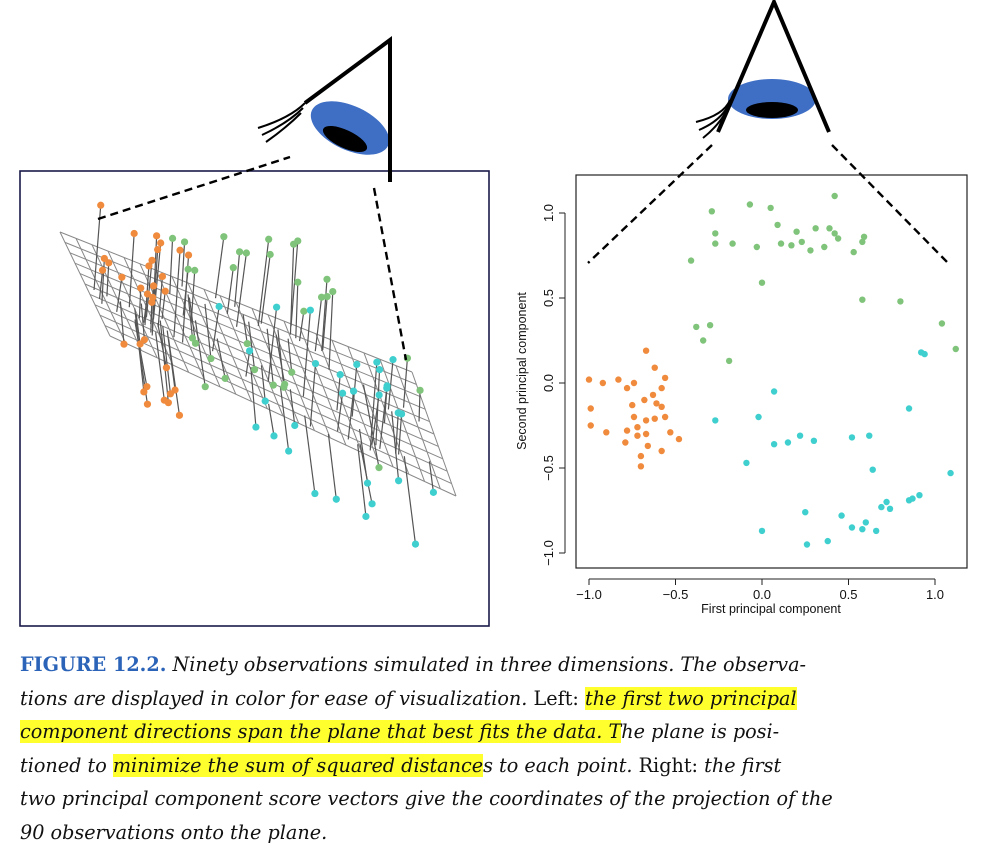  What do you see at coordinates (548, 298) in the screenshot?
I see `y-tick-label: 0.5` at bounding box center [548, 298].